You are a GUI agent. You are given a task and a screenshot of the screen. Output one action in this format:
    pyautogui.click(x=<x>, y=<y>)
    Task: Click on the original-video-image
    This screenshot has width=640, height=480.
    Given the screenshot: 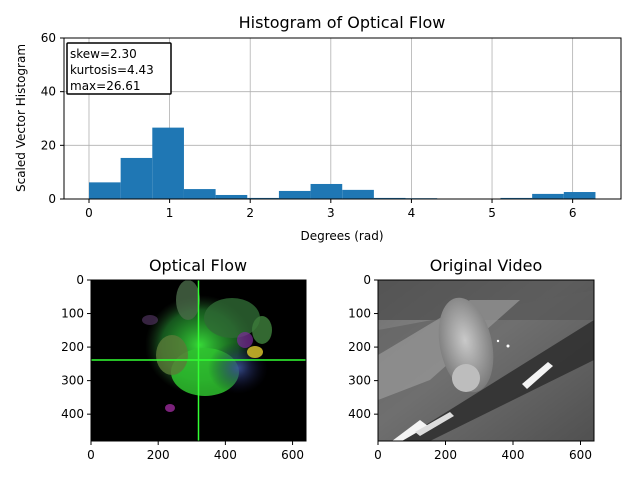 What is the action you would take?
    pyautogui.click(x=486, y=360)
    